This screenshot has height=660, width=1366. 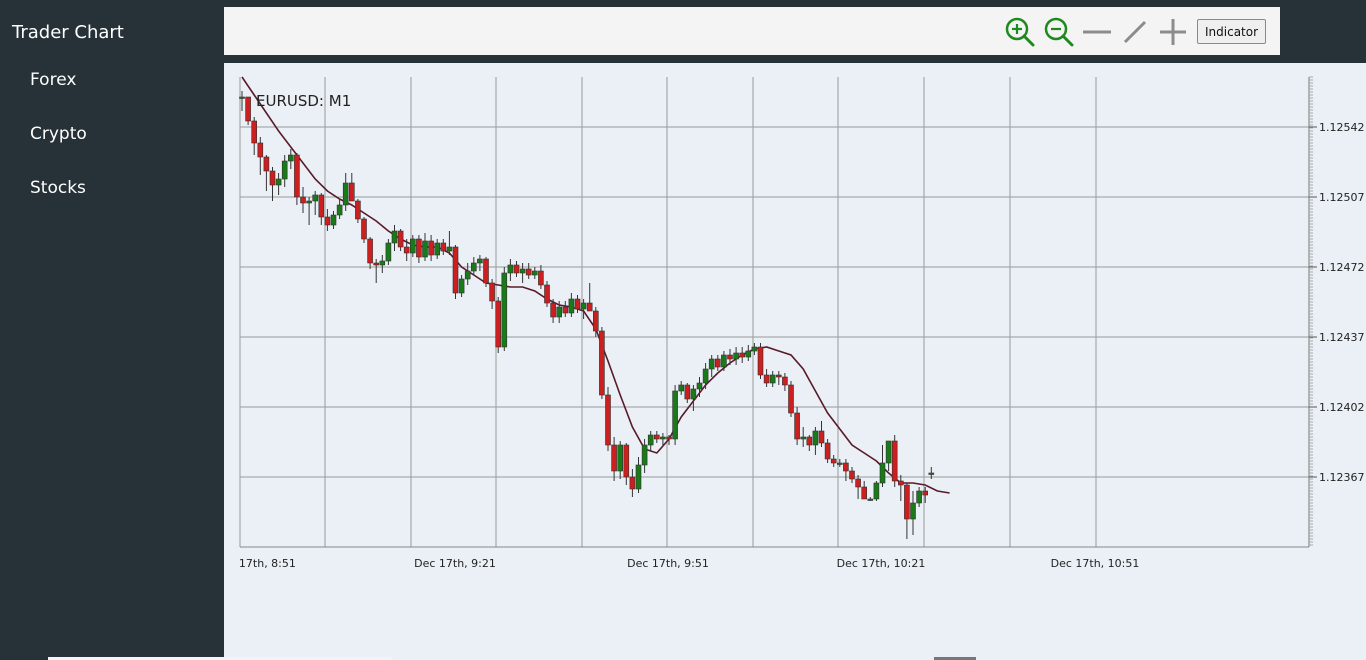 I want to click on time-tick-label: Dec 17th, 8:51, so click(x=260, y=563).